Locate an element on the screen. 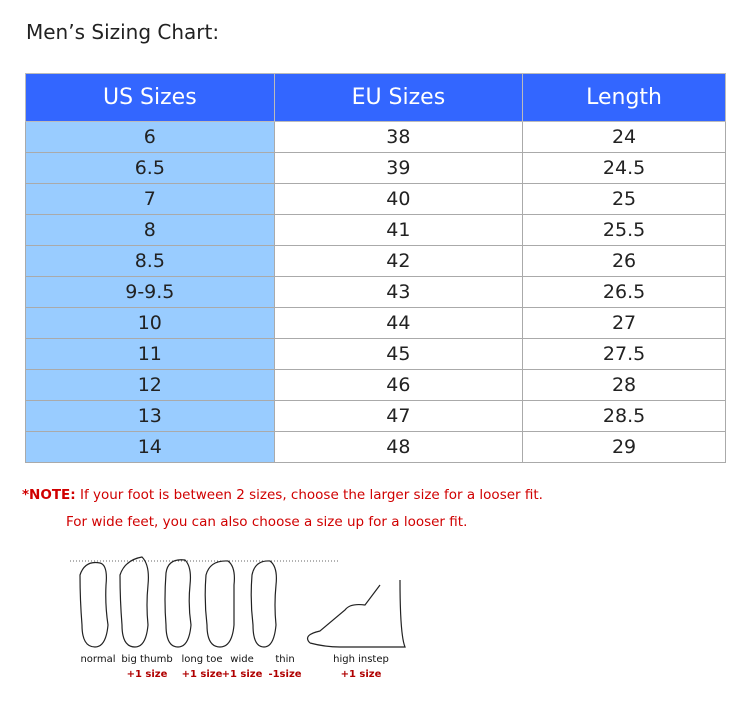  us-size-cell: 8 is located at coordinates (150, 230).